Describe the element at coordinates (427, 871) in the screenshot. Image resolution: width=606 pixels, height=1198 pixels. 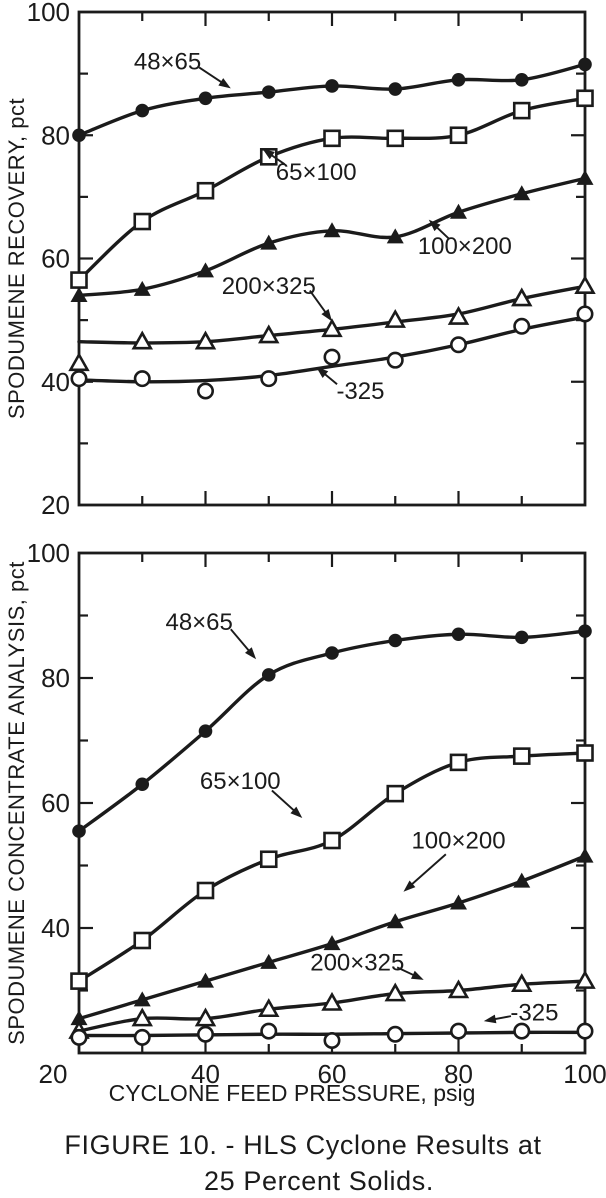
I see `annotation-arrow` at that location.